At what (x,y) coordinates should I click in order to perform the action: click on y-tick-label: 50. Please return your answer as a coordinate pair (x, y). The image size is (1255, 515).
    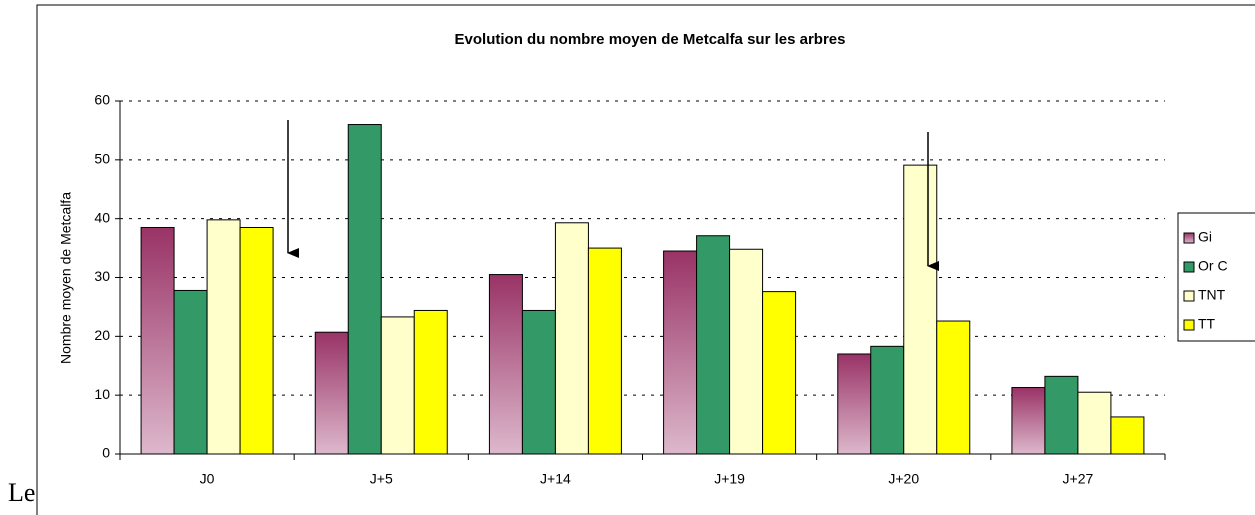
    Looking at the image, I should click on (102, 159).